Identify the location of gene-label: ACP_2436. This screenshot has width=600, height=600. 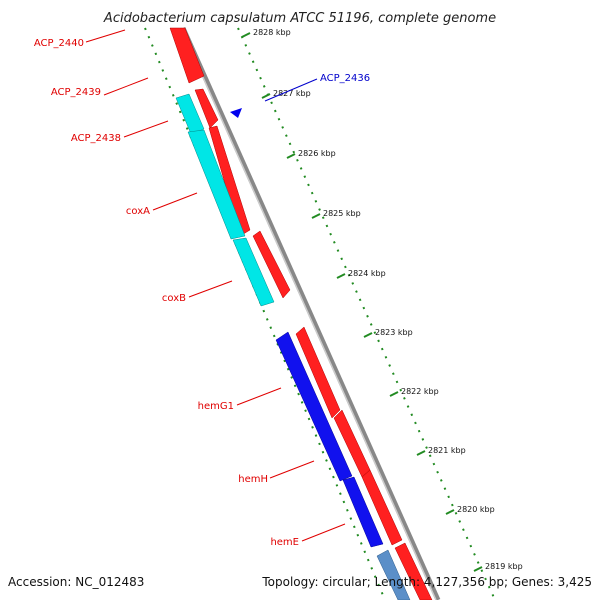
(345, 78).